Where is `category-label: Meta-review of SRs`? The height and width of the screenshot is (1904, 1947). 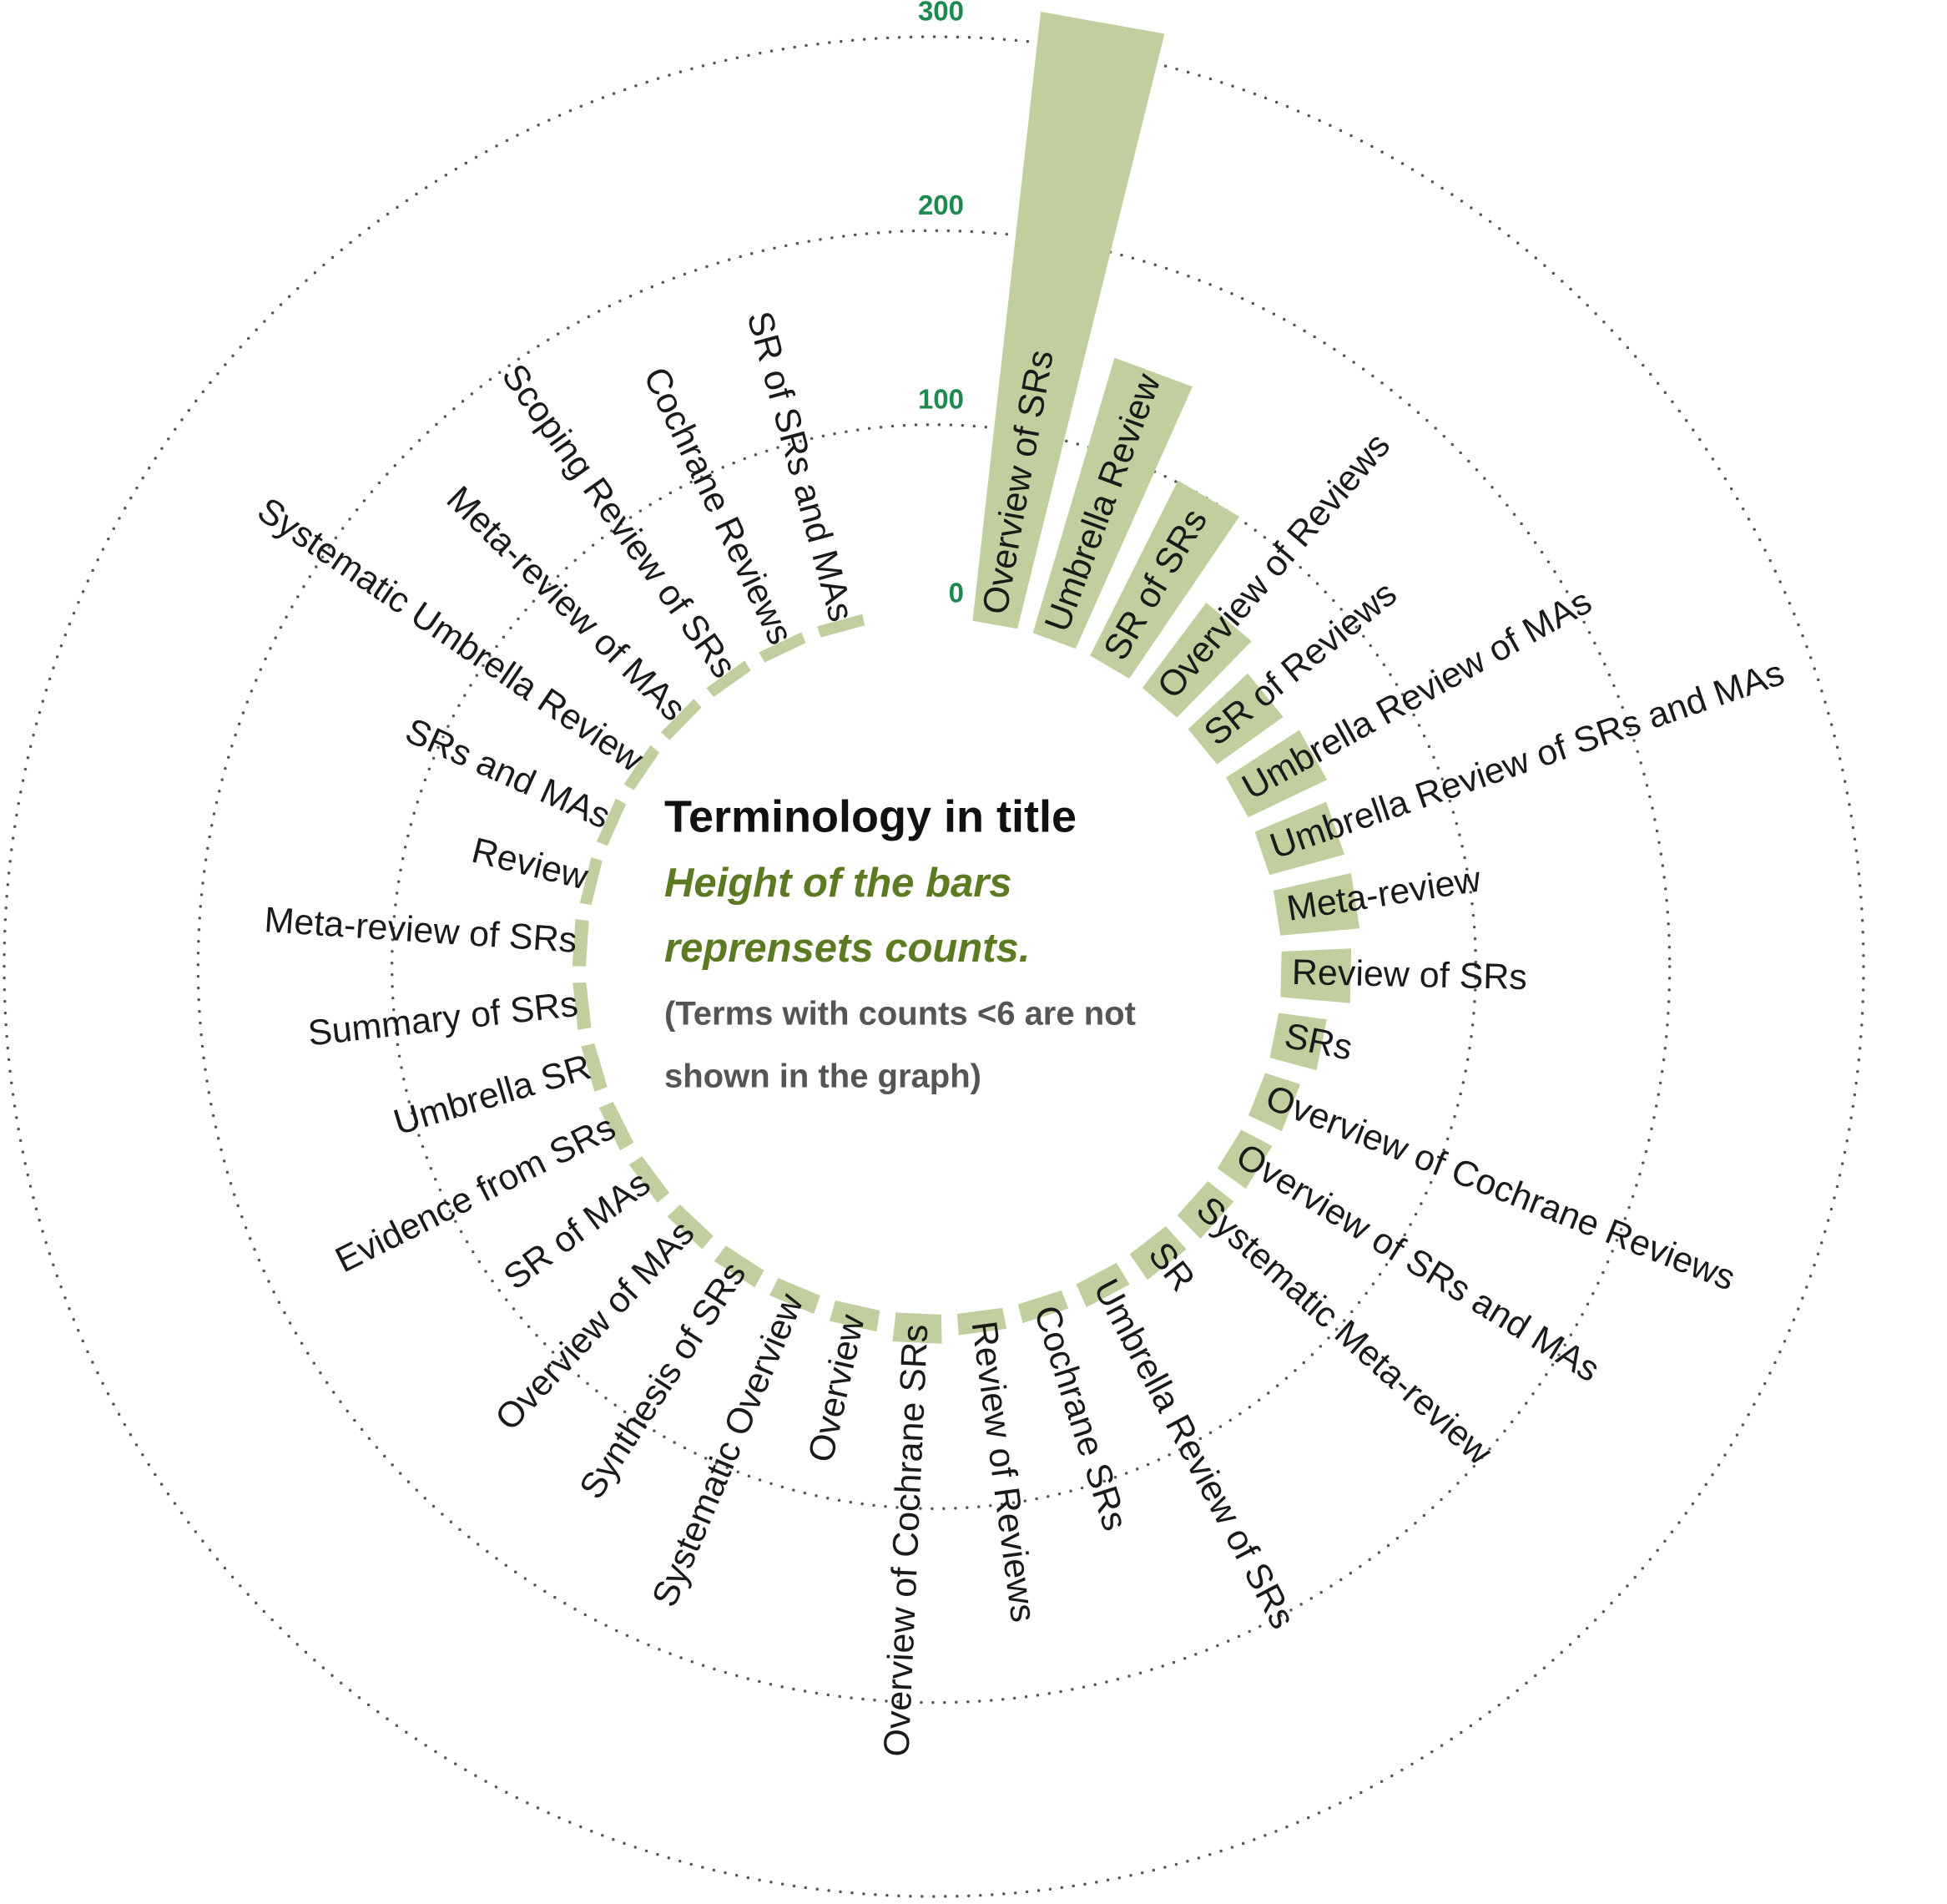
category-label: Meta-review of SRs is located at coordinates (420, 930).